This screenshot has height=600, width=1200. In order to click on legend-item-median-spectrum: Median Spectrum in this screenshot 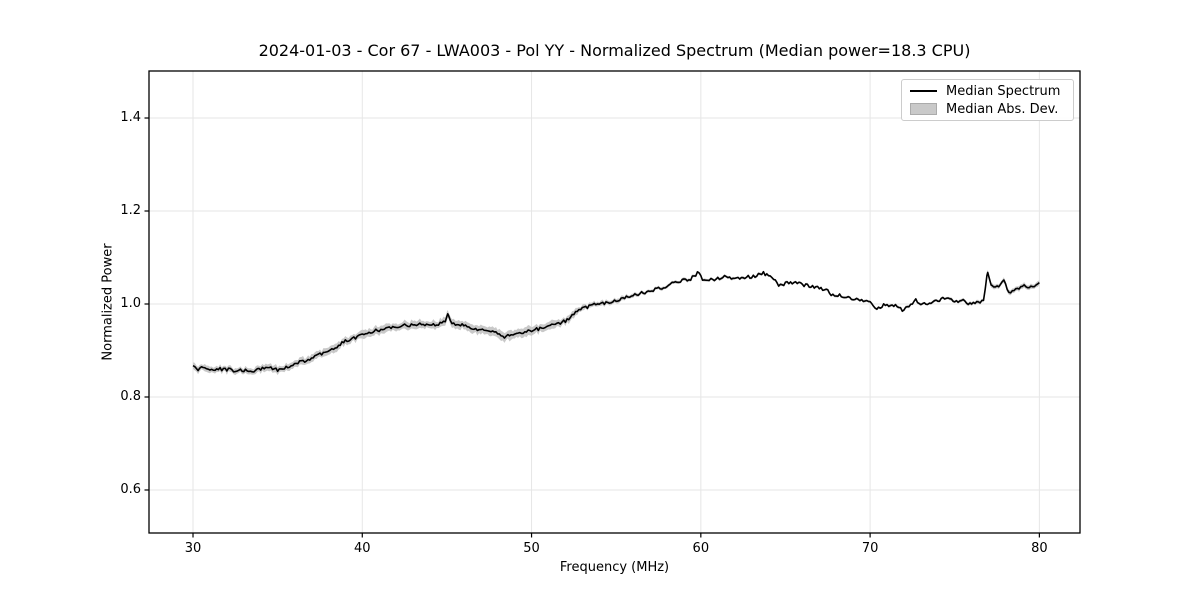, I will do `click(987, 91)`.